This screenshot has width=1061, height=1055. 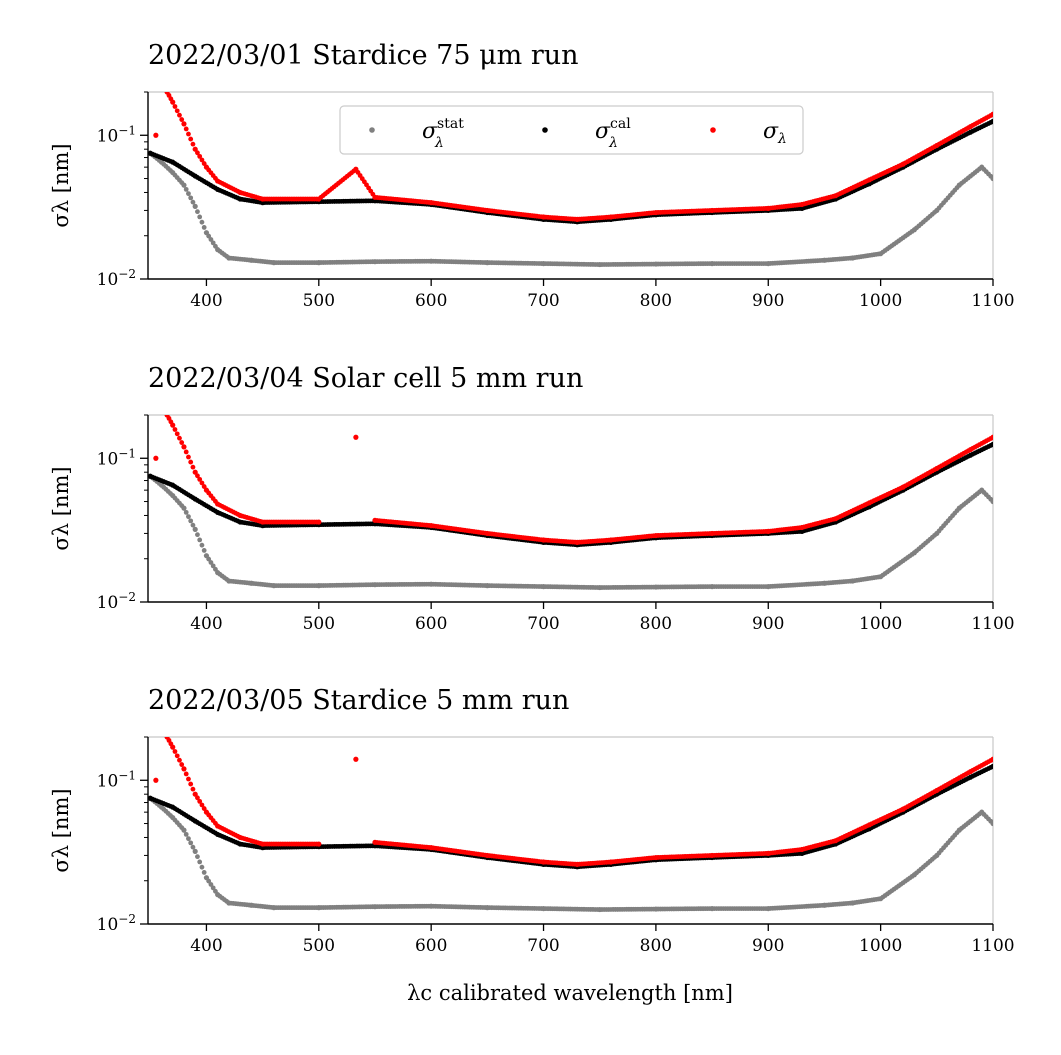 I want to click on legend-label: σλ, so click(x=775, y=133).